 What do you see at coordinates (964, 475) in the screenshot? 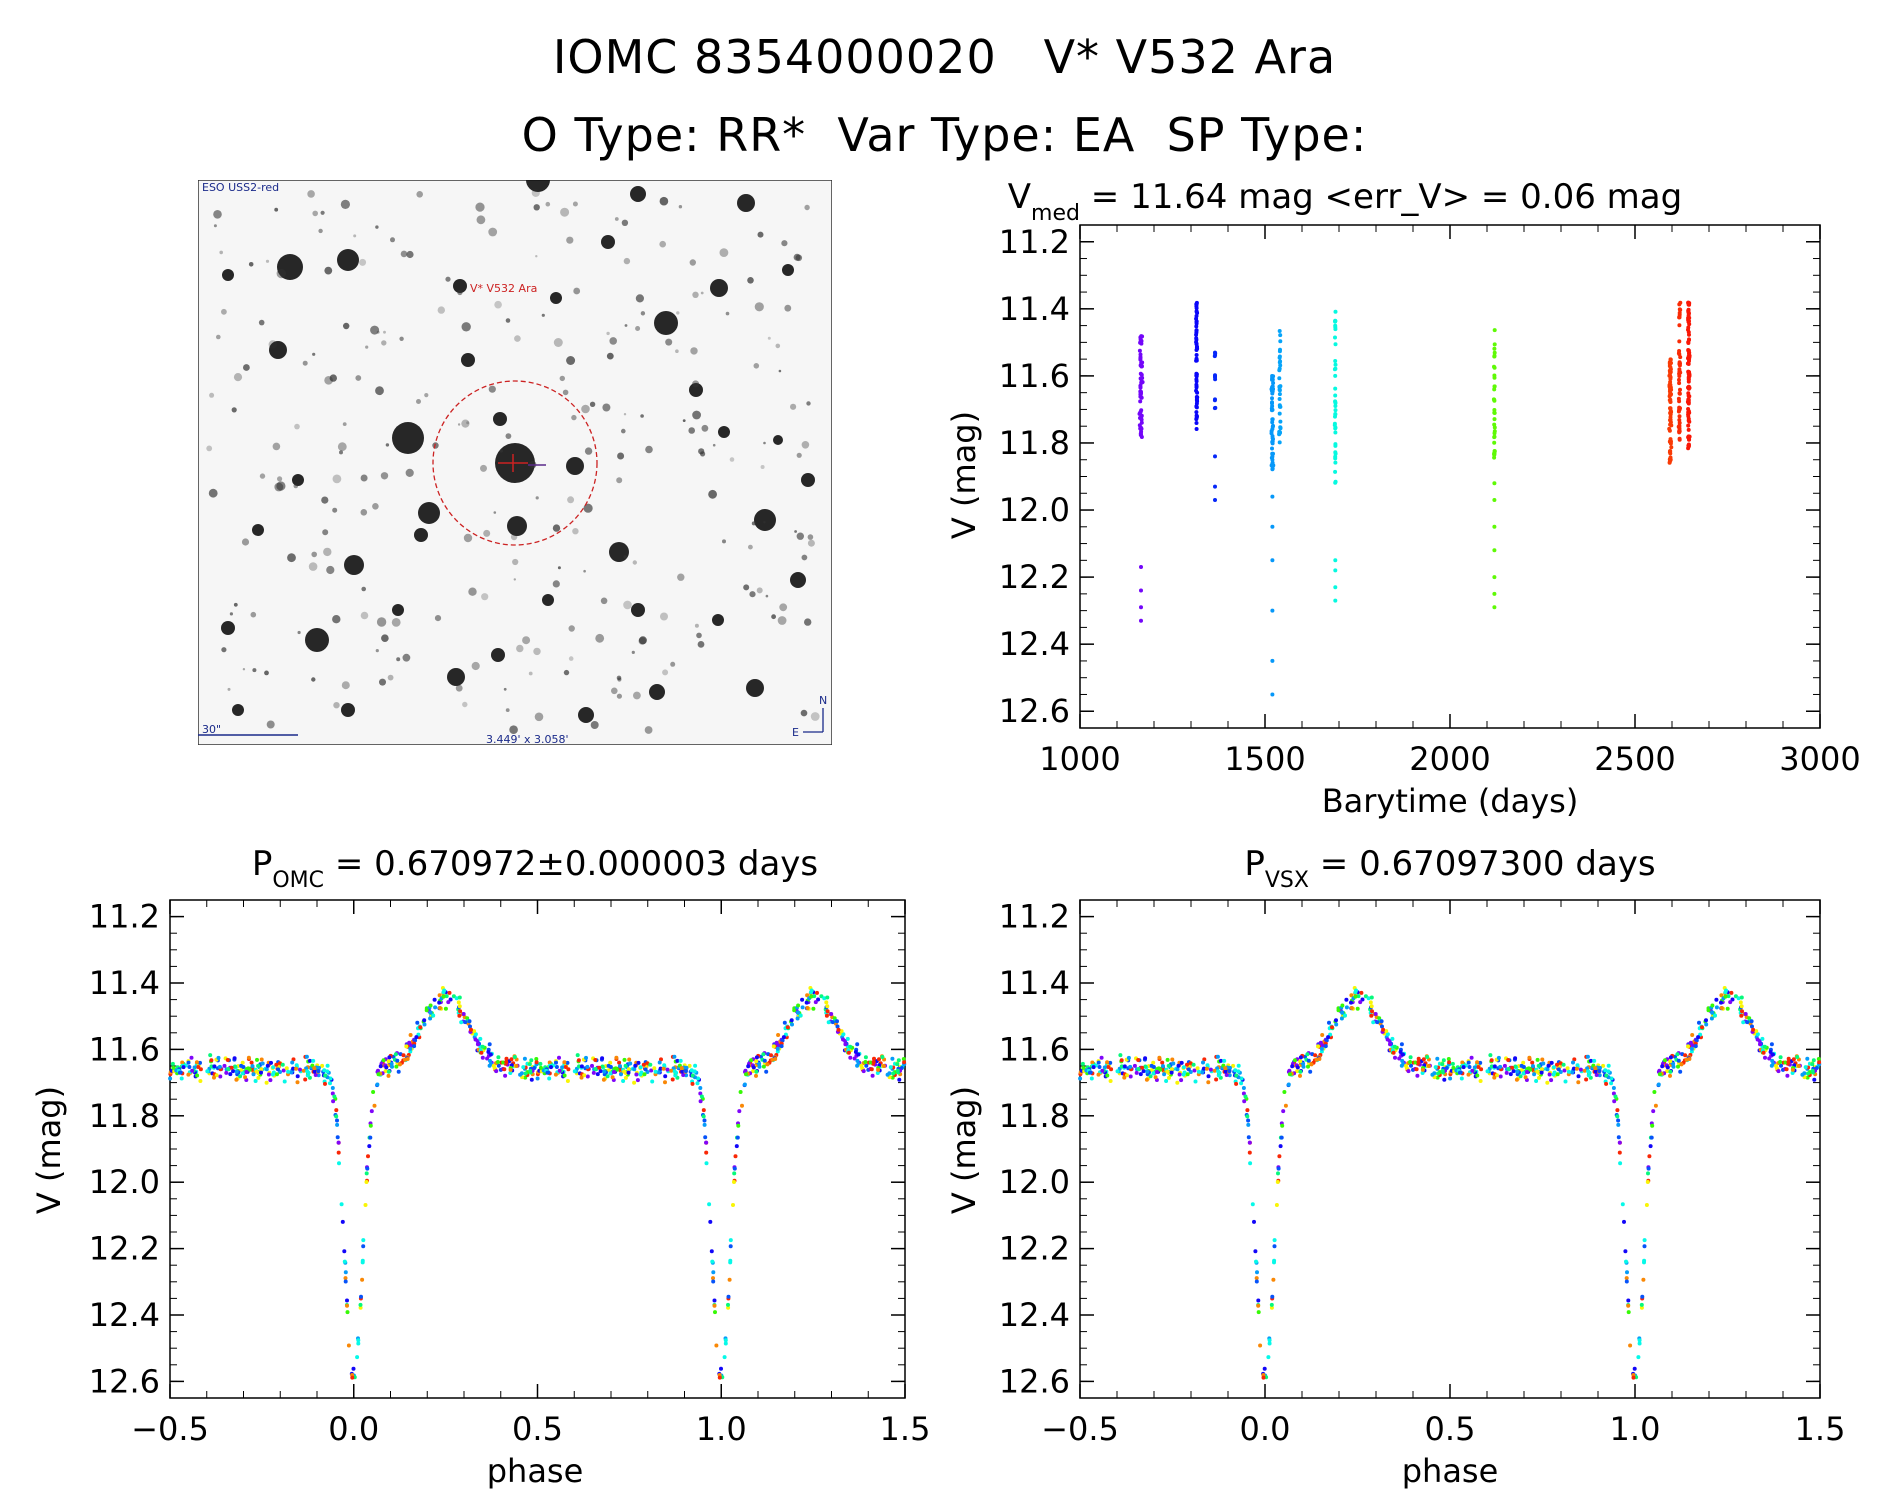
I see `timeseries-ylabel: V (mag)` at bounding box center [964, 475].